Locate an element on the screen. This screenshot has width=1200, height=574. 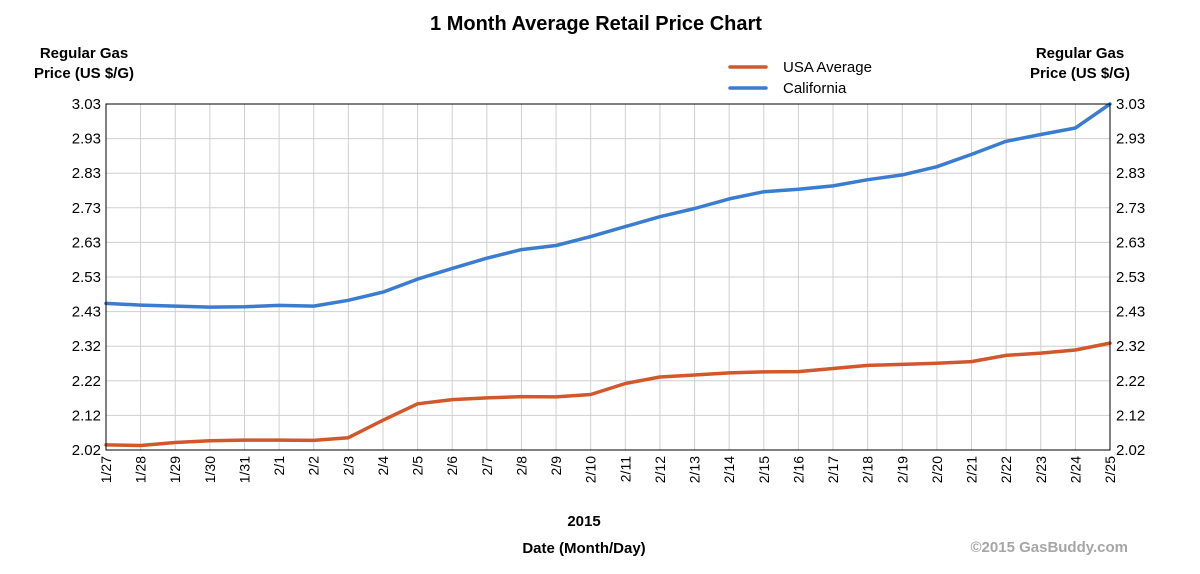
x-tick-label: 1/28 is located at coordinates (141, 469).